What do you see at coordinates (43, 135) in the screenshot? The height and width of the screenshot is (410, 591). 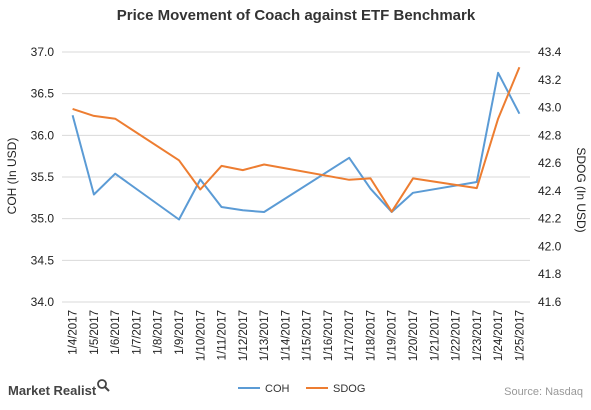 I see `left-tick-label: 36.0` at bounding box center [43, 135].